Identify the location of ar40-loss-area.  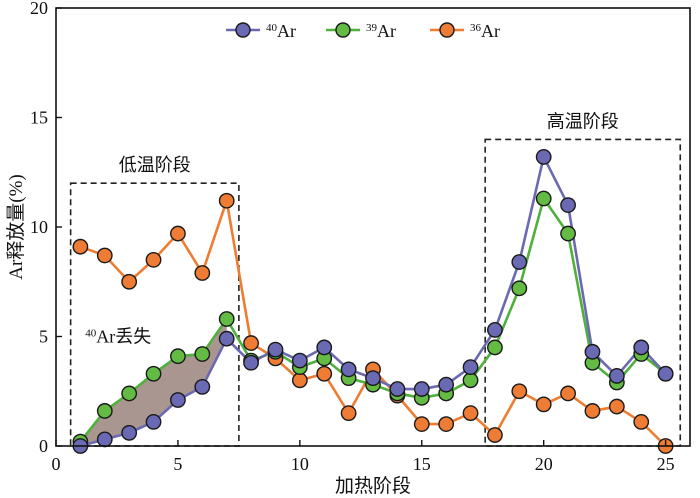
(153, 382).